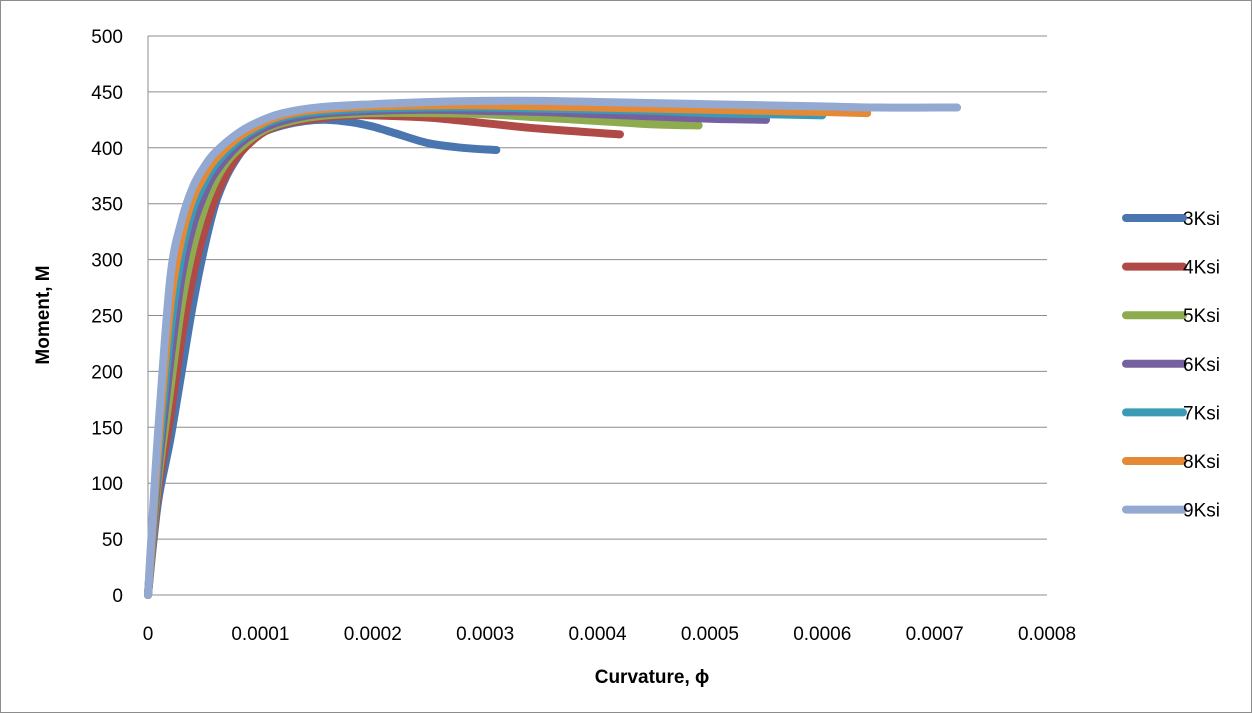  Describe the element at coordinates (1201, 219) in the screenshot. I see `legend-label: 3Ksi` at that location.